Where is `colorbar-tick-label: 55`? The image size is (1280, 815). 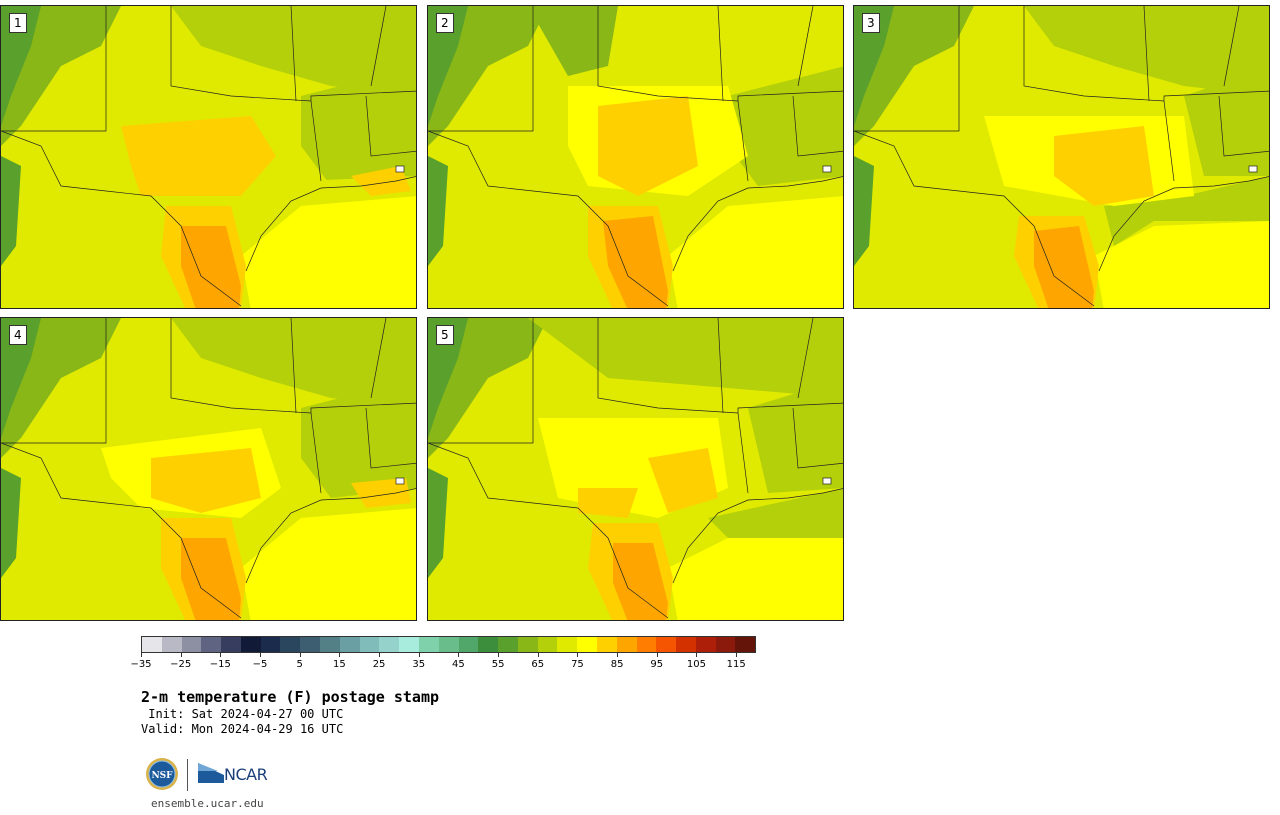 colorbar-tick-label: 55 is located at coordinates (498, 664).